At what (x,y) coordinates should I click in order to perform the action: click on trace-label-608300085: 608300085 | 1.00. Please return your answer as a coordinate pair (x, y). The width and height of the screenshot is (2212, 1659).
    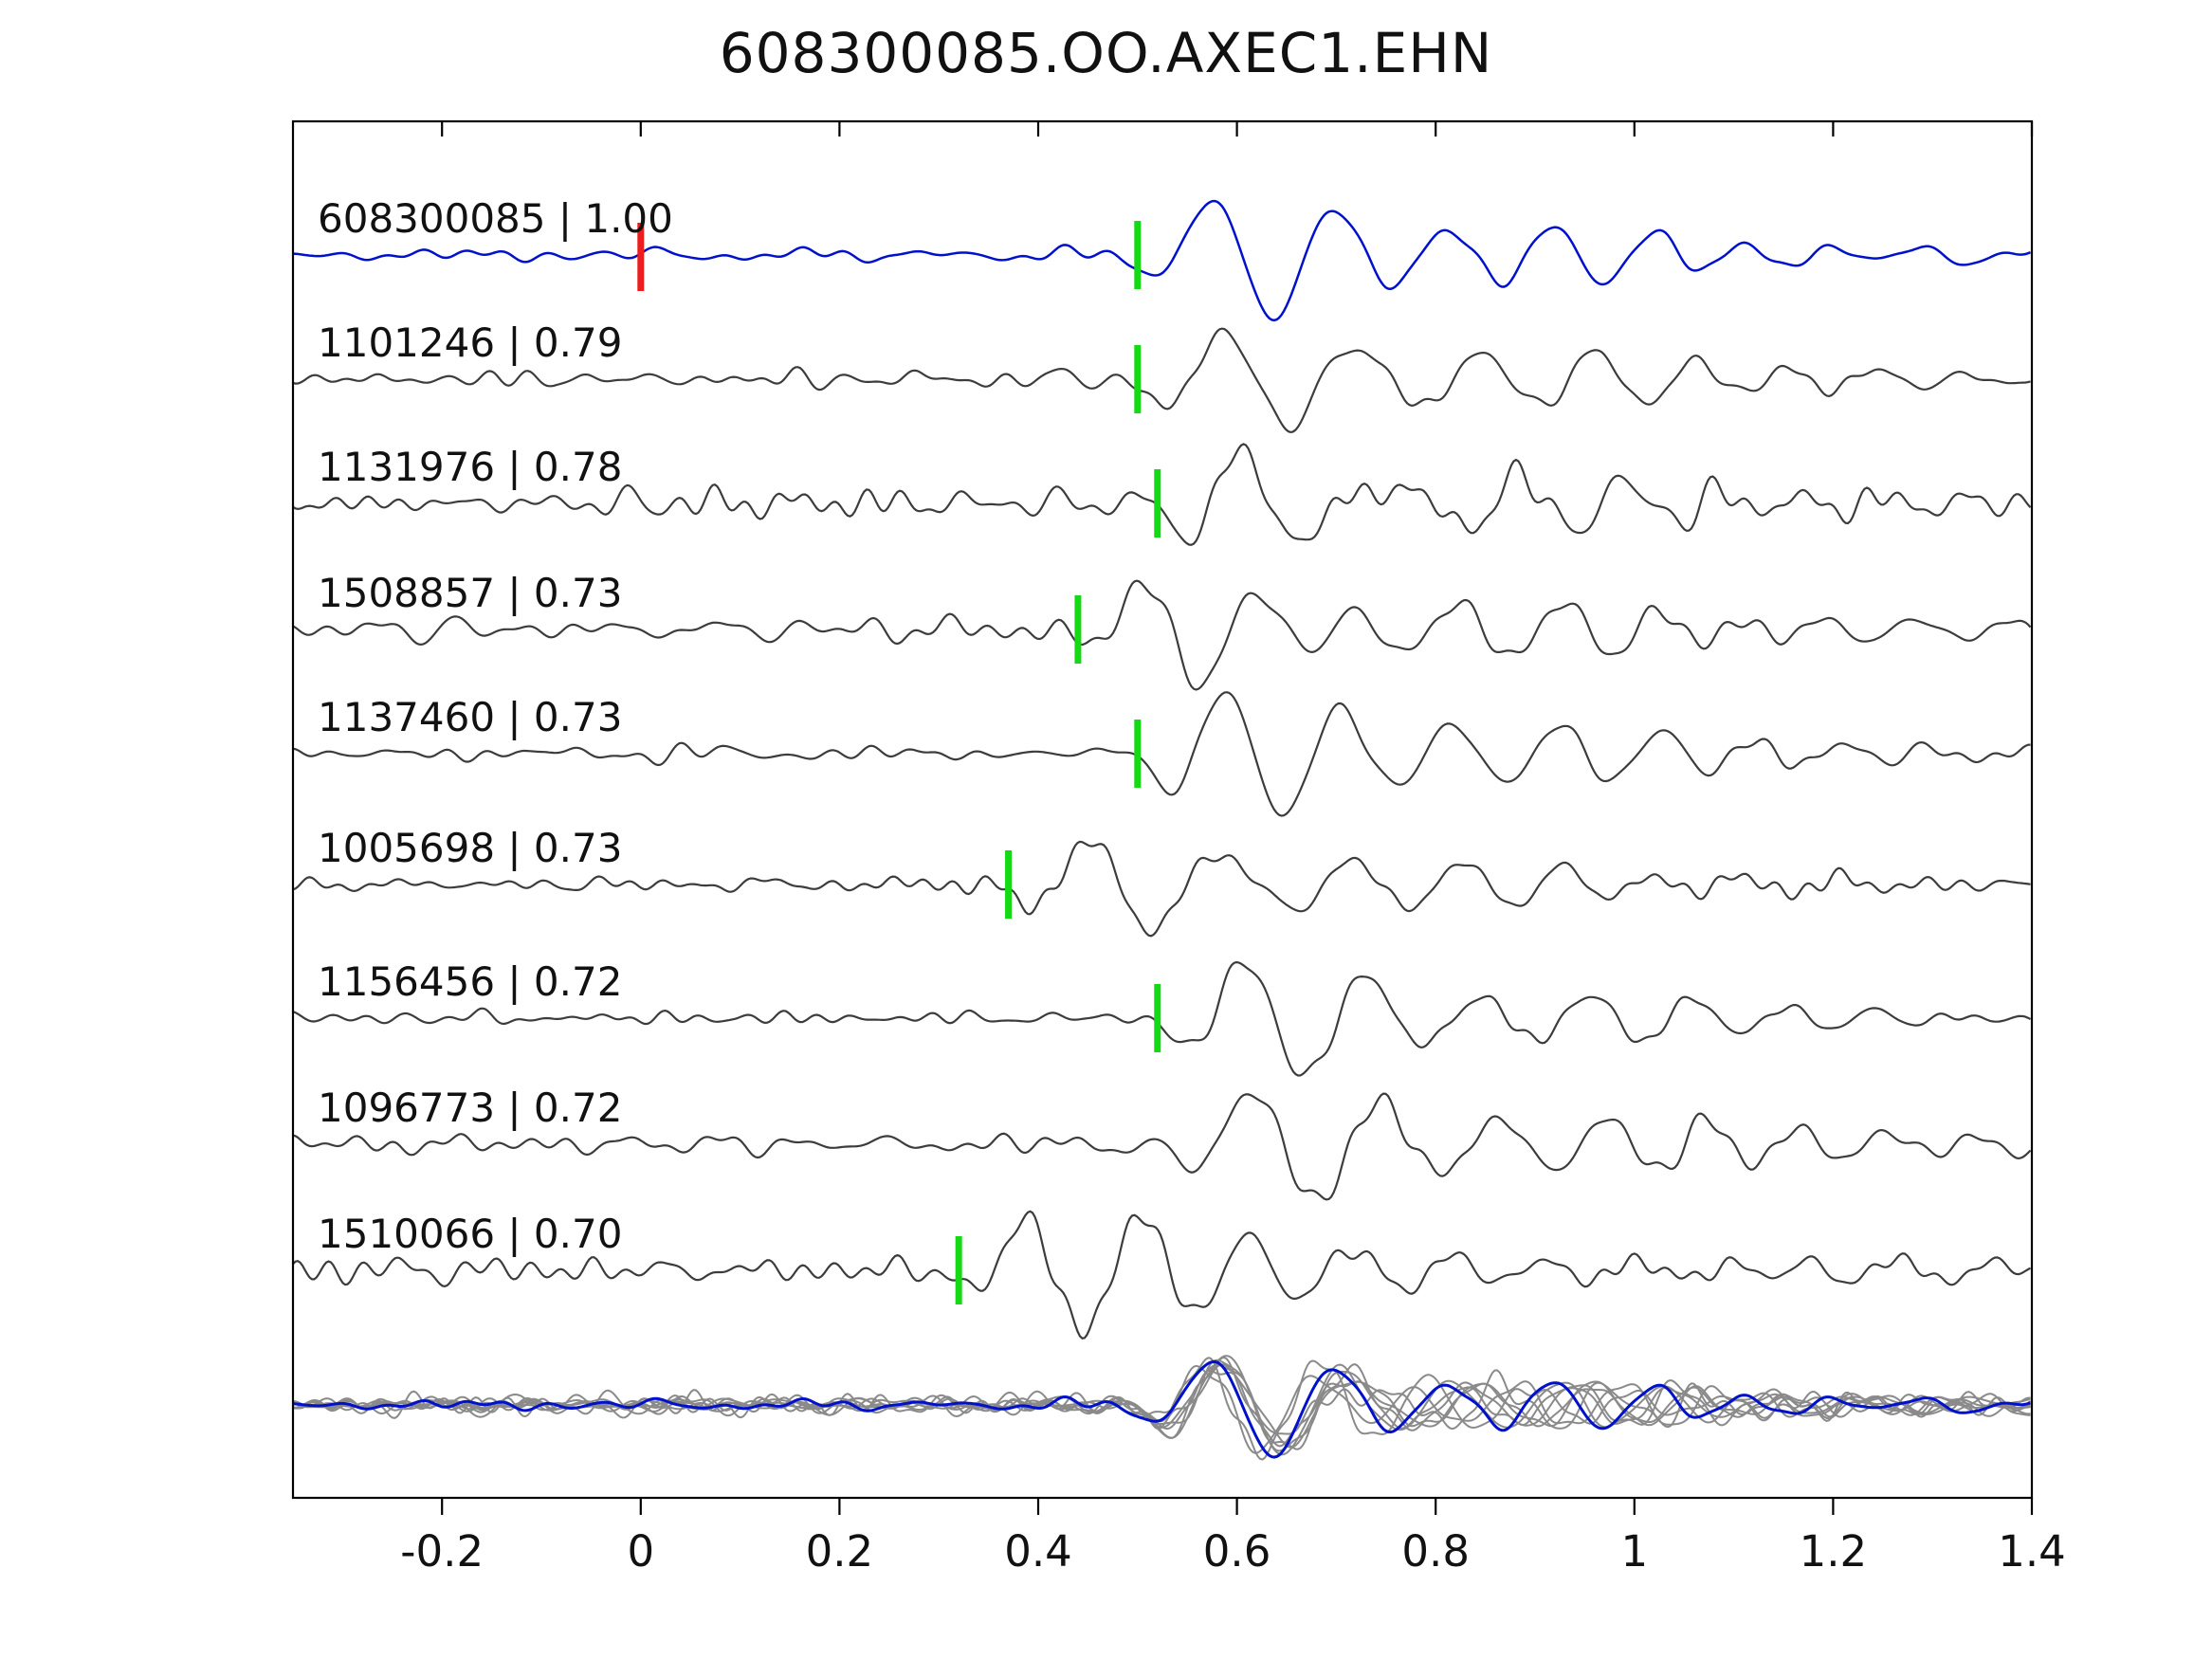
    Looking at the image, I should click on (496, 218).